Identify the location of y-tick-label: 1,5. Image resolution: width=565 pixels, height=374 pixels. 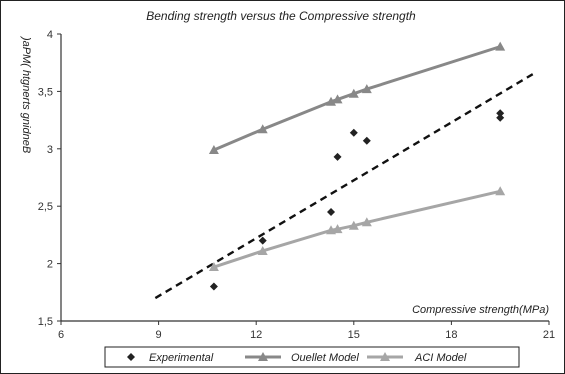
(45, 322).